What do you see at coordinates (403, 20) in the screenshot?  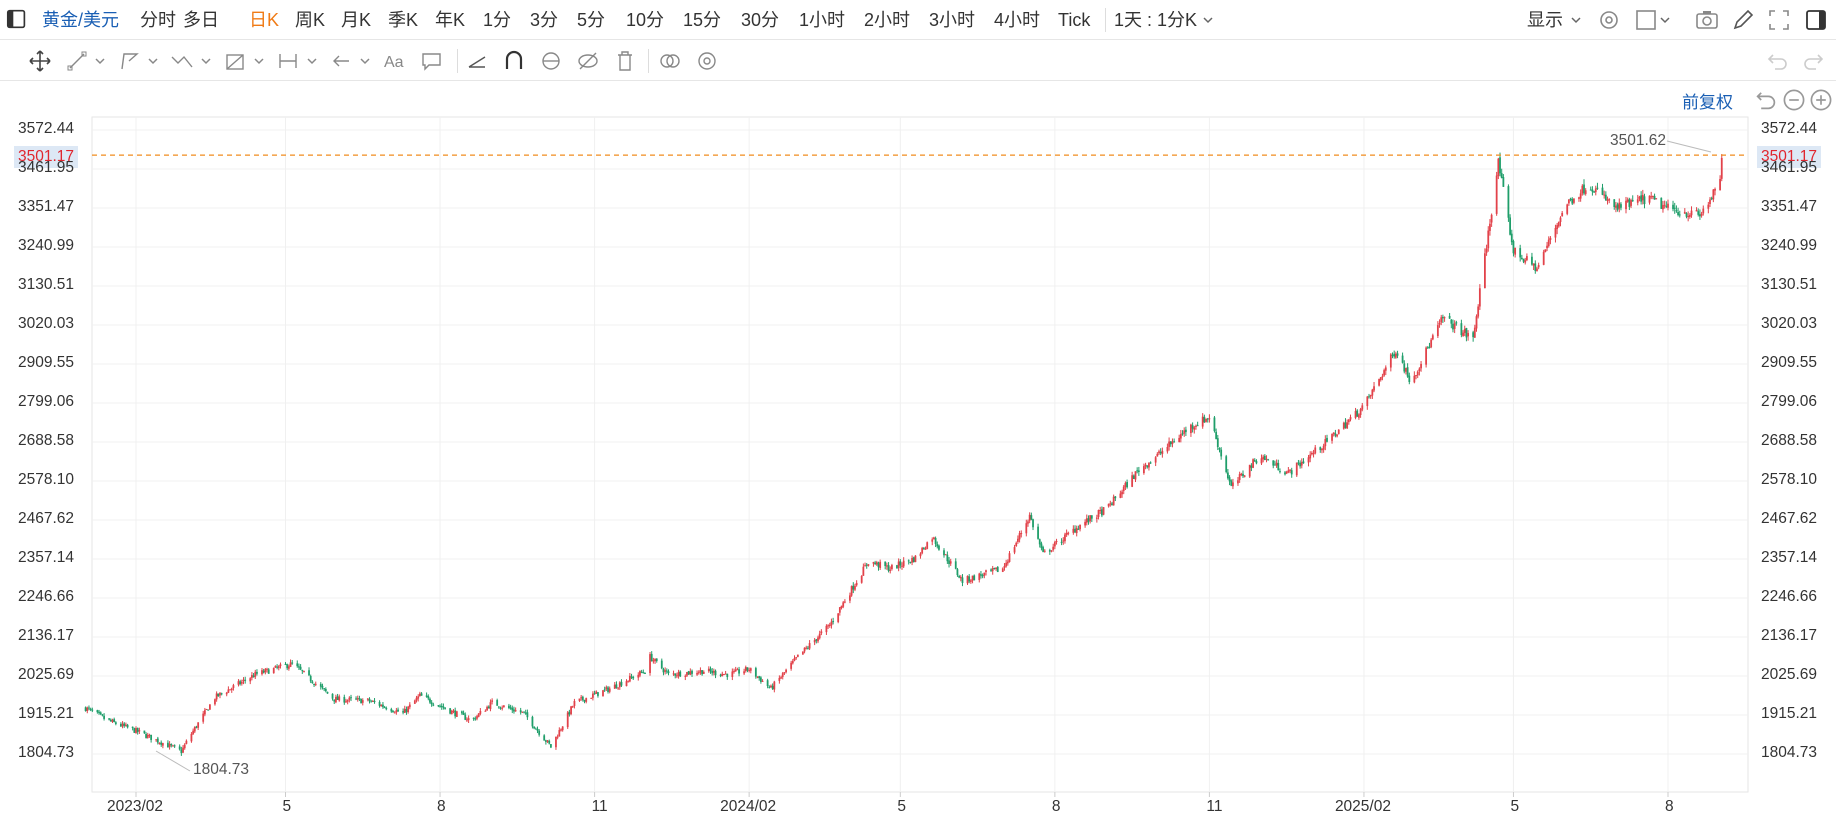 I see `period-5: 季K` at bounding box center [403, 20].